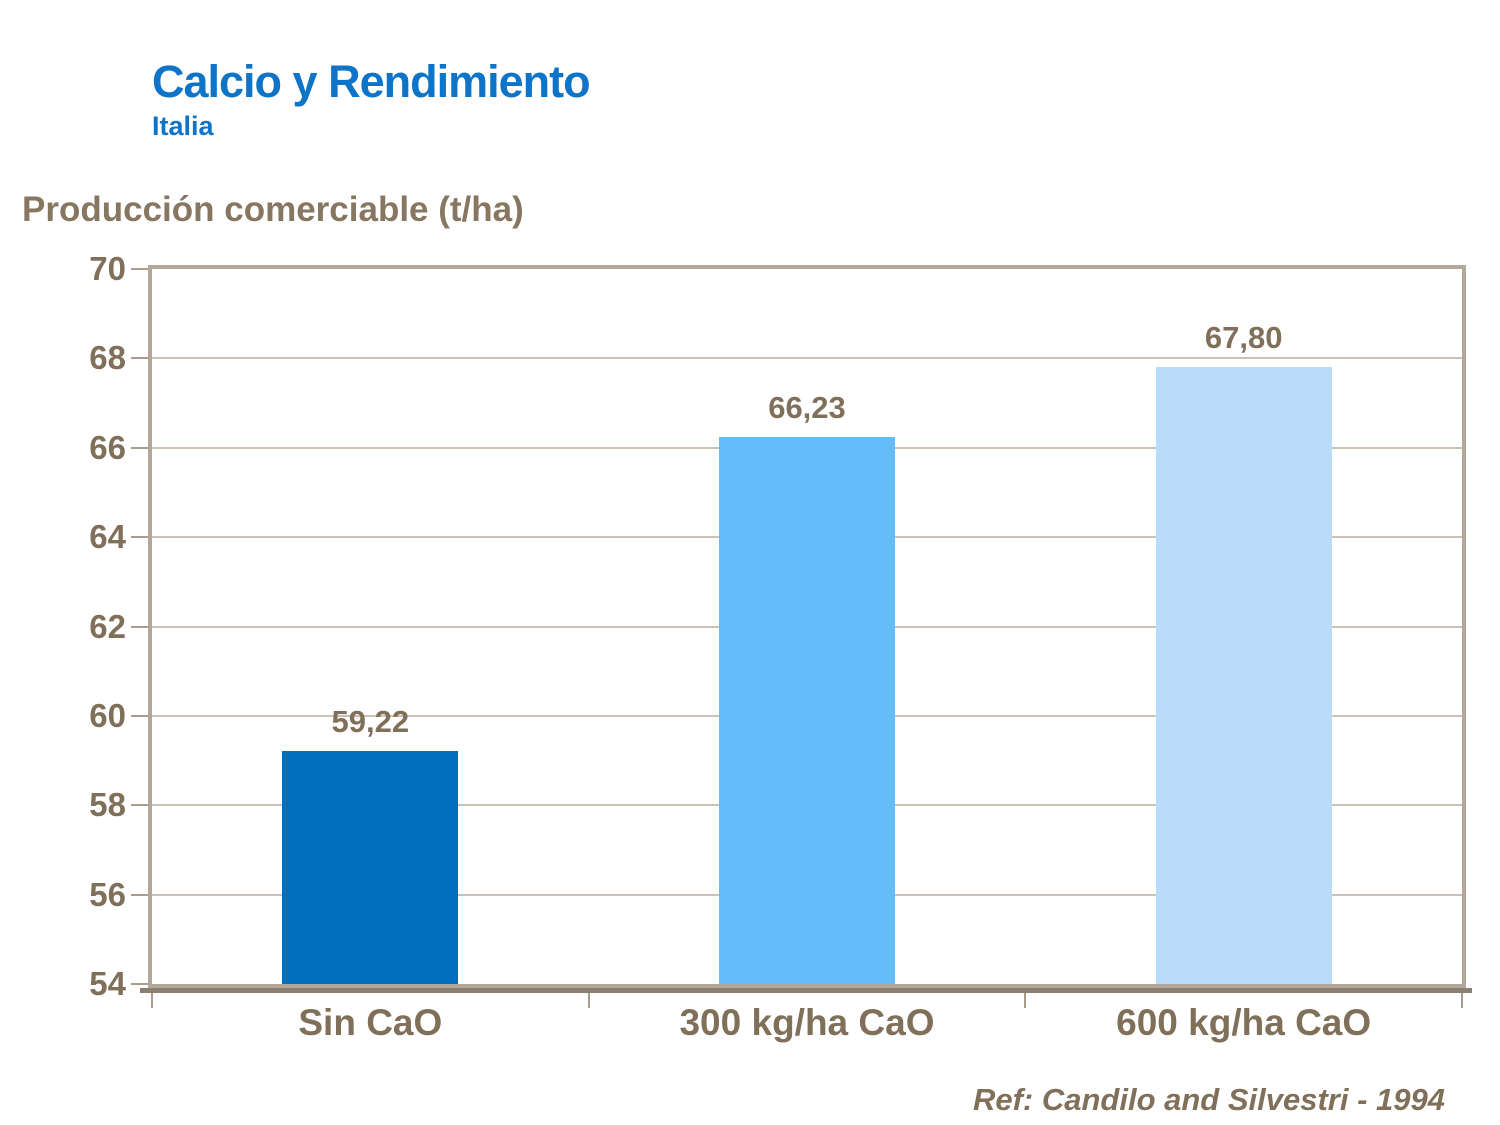  I want to click on gridline, so click(807, 358).